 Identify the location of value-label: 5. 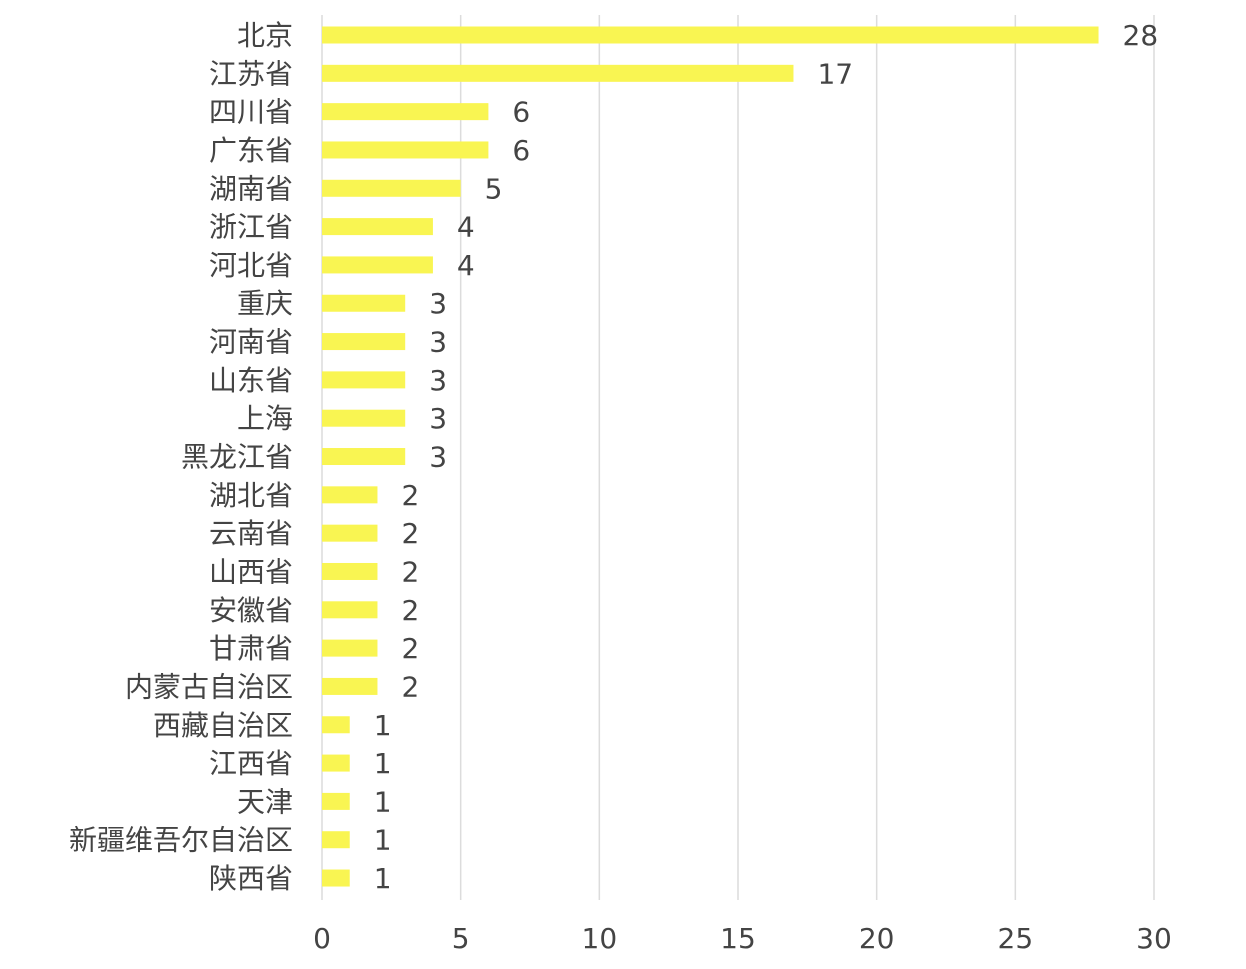
(494, 188).